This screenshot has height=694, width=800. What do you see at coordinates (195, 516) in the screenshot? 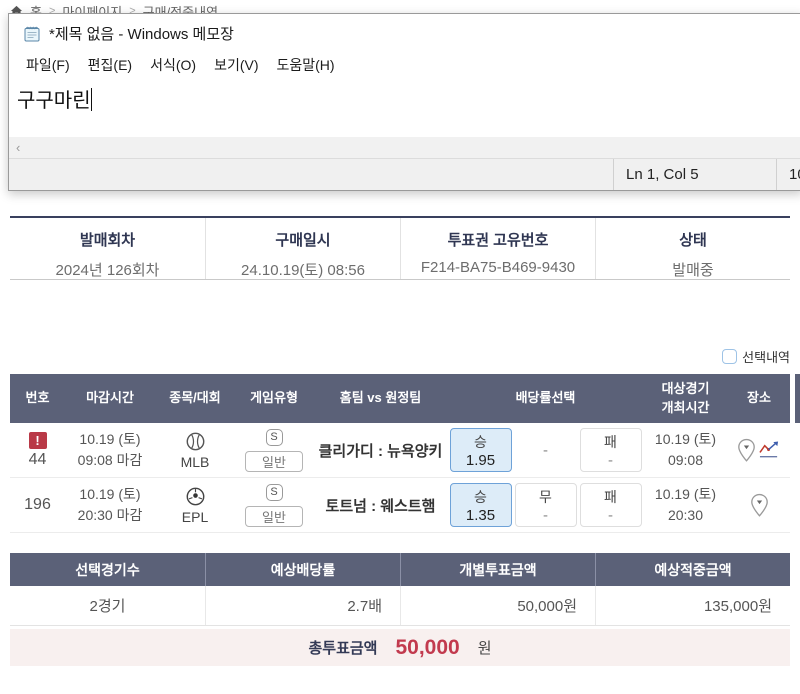
I see `league-name: EPL` at bounding box center [195, 516].